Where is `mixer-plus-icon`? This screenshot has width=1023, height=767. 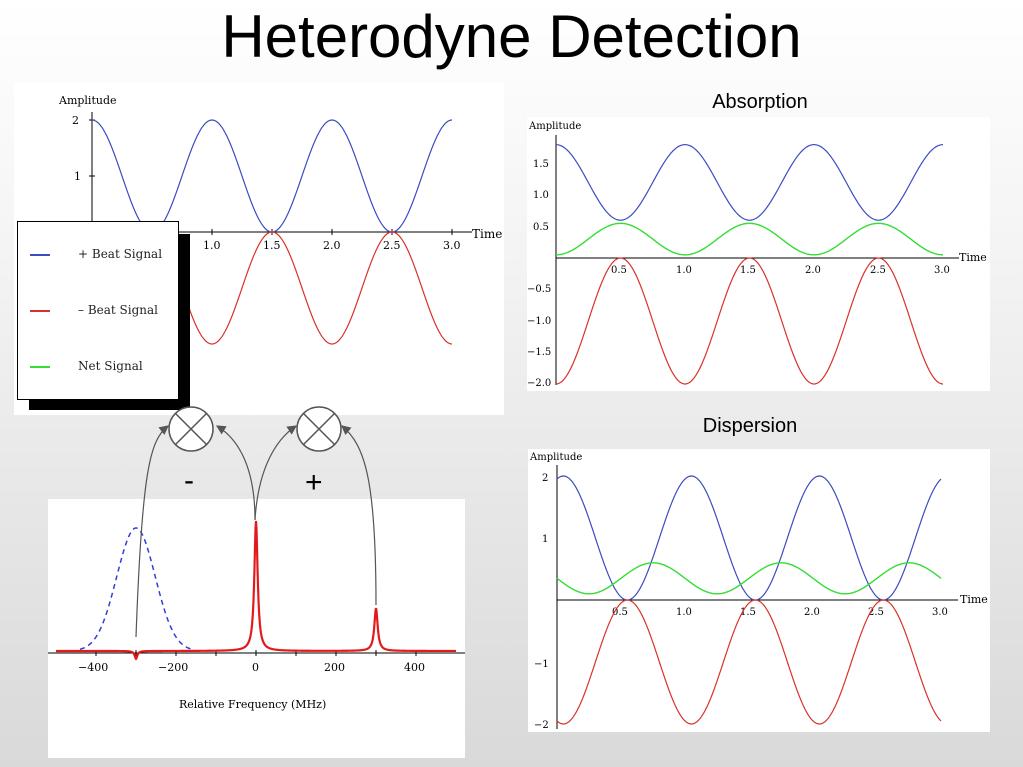
mixer-plus-icon is located at coordinates (319, 429).